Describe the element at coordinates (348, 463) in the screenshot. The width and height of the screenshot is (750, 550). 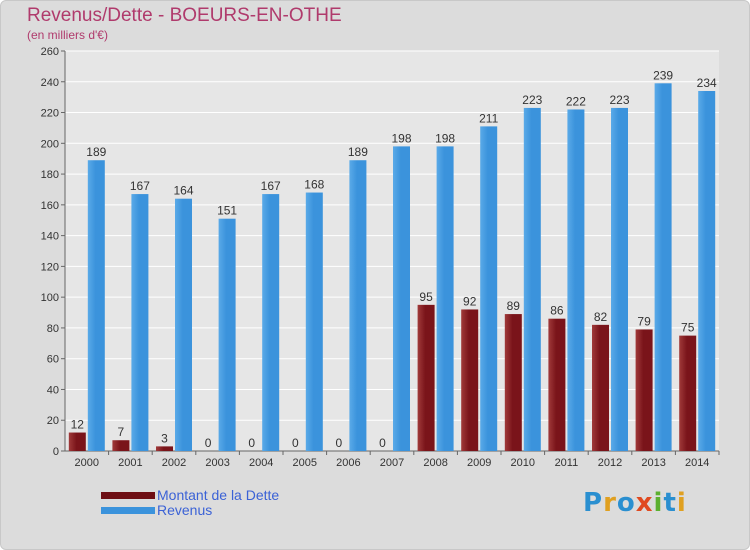
I see `x-tick-label: 2006` at that location.